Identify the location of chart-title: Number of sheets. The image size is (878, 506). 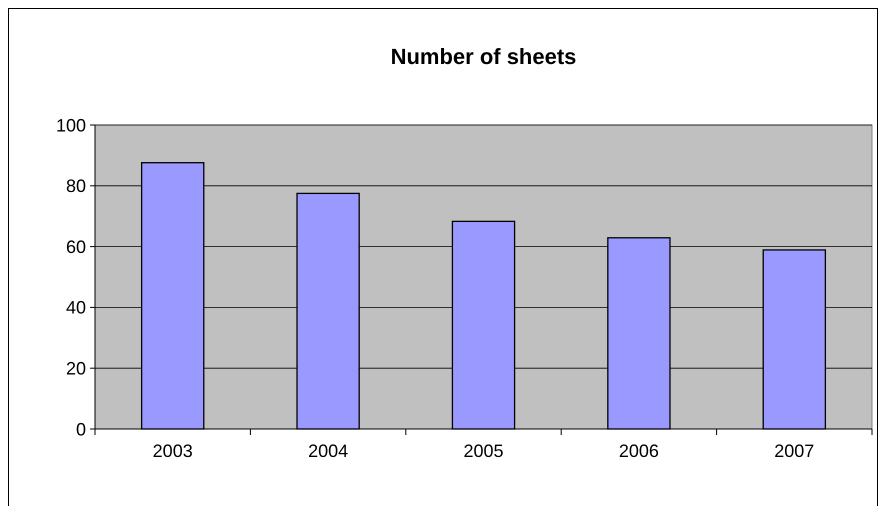
(483, 56).